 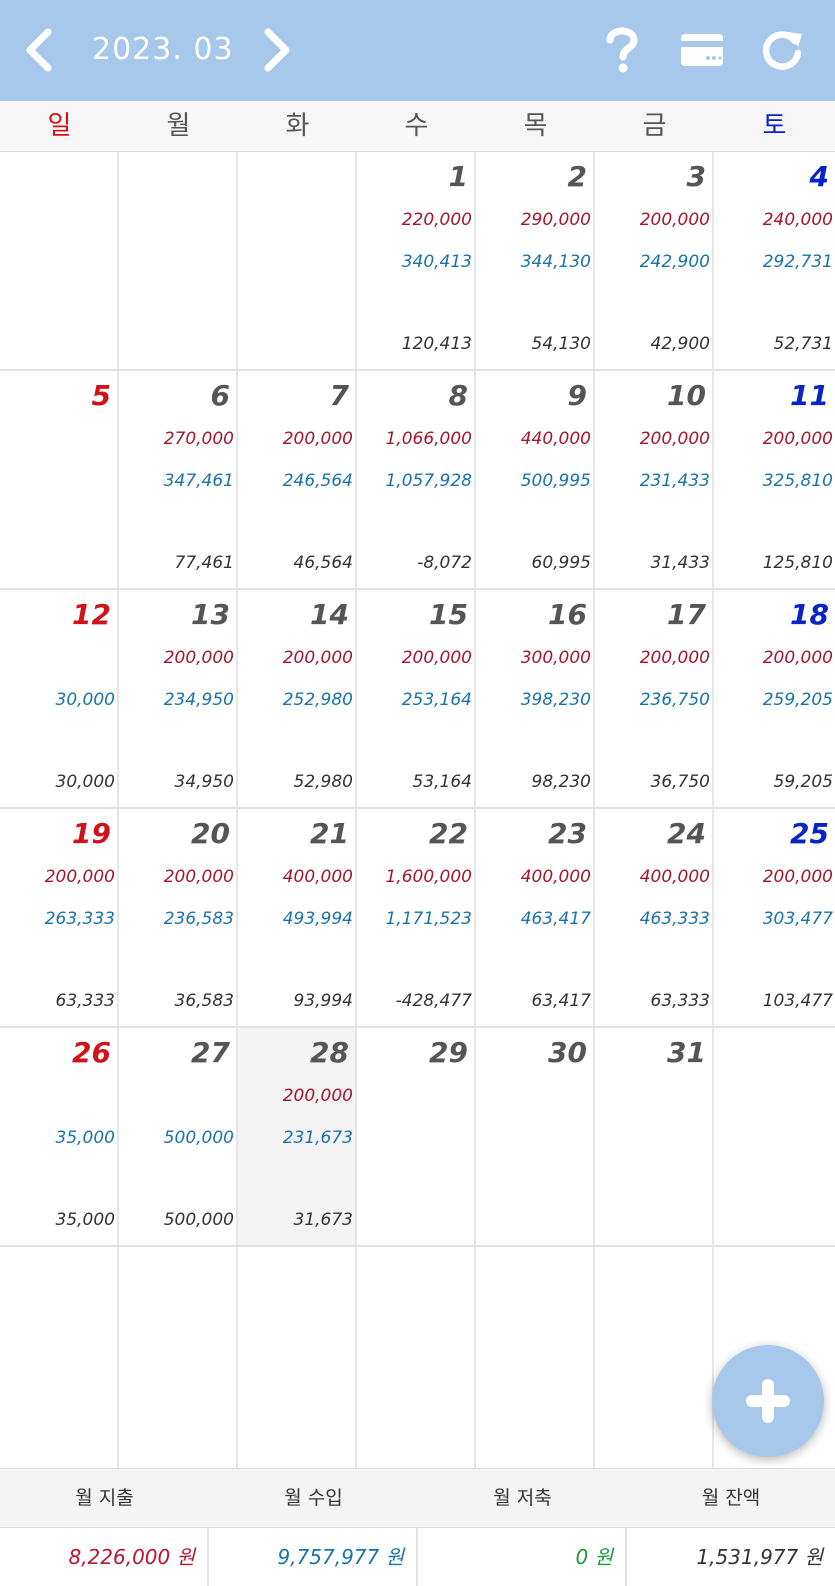 I want to click on calendar-day-9: 9 440,000 500,995 60,995, so click(x=535, y=480).